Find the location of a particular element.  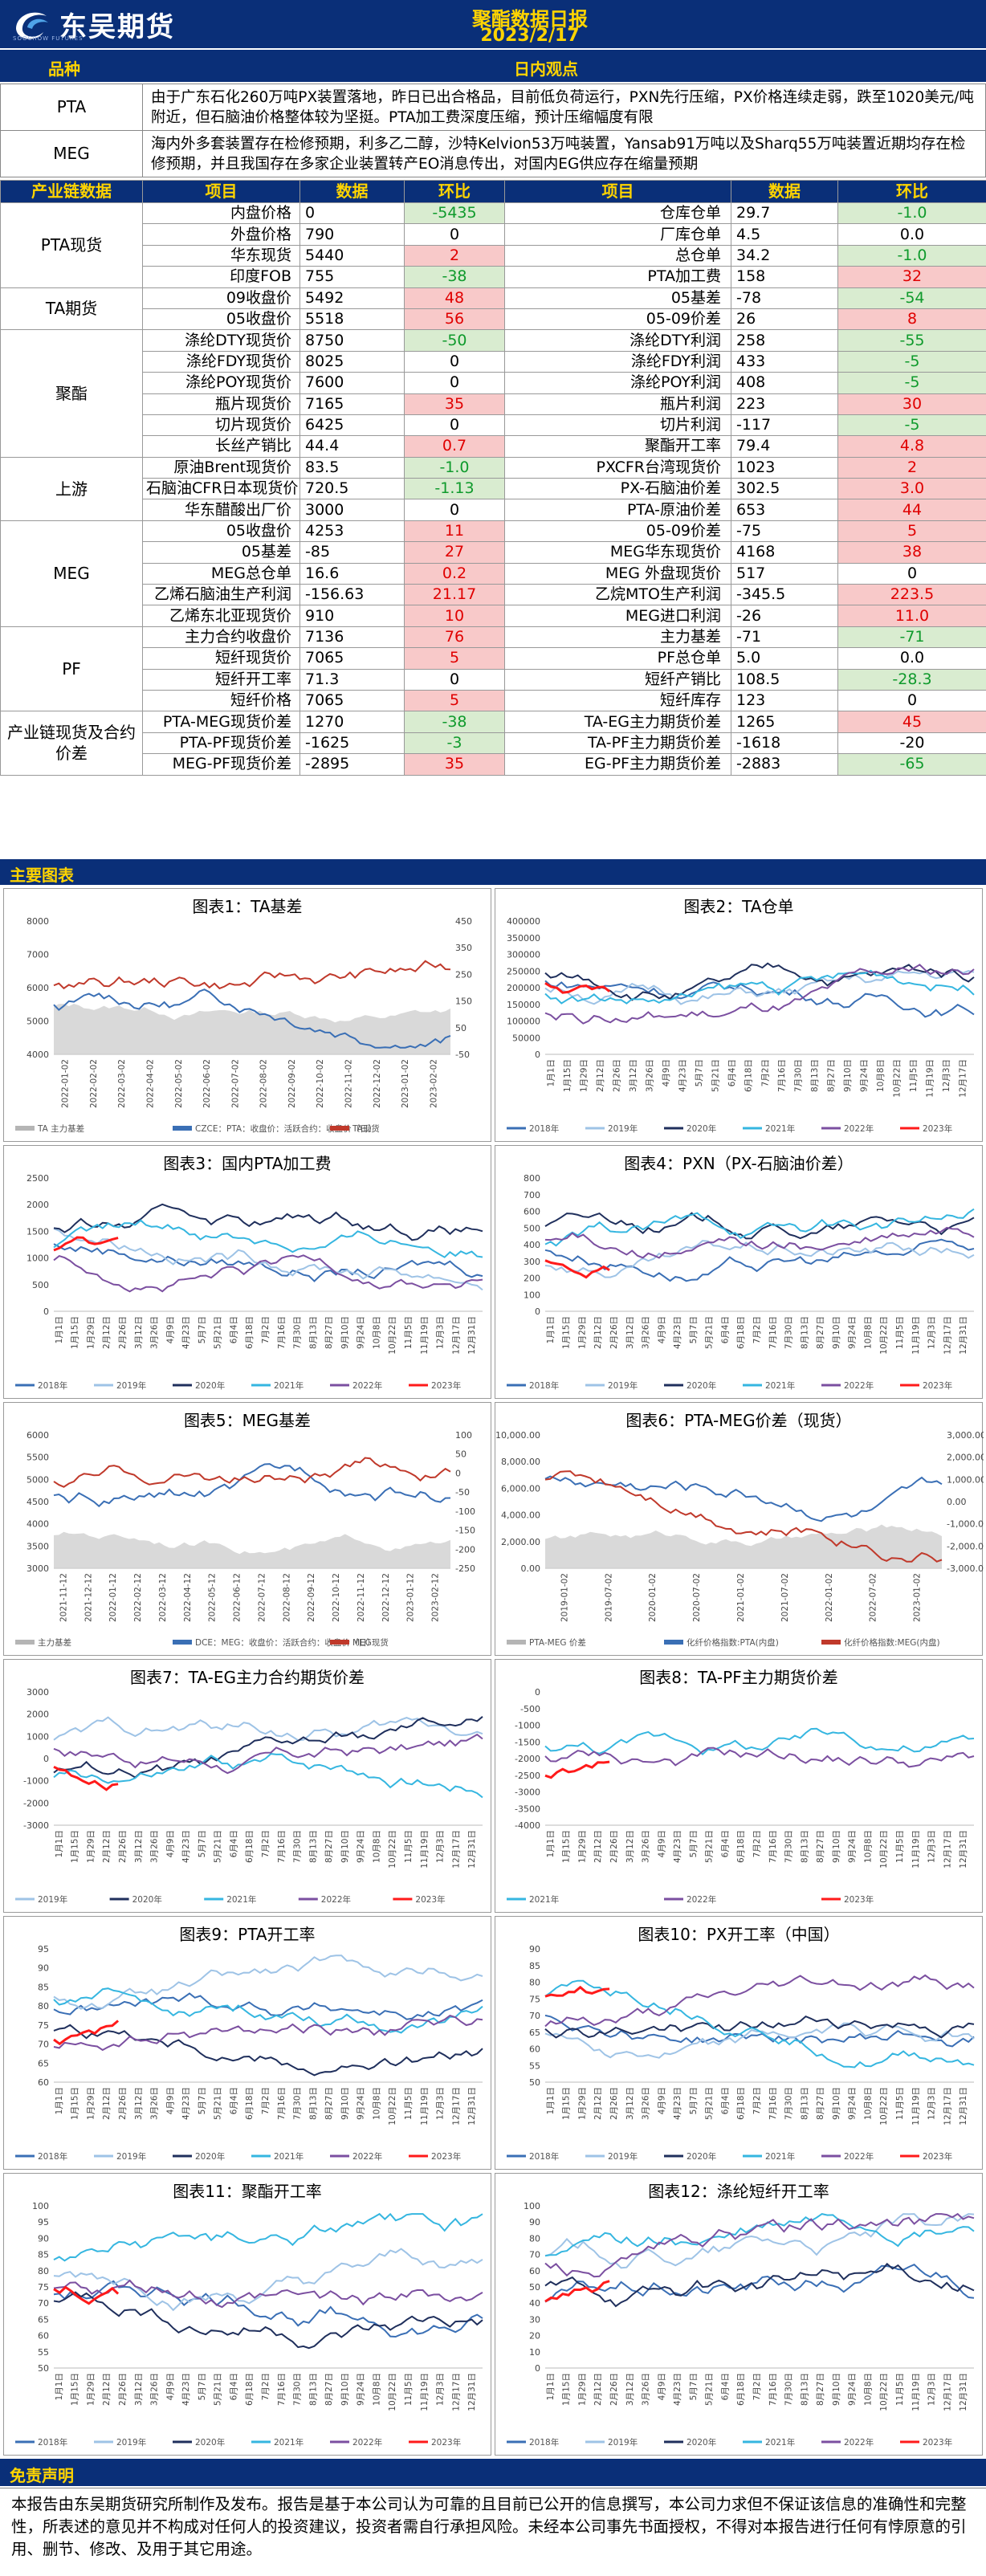

item-value: 29.7 is located at coordinates (784, 213).